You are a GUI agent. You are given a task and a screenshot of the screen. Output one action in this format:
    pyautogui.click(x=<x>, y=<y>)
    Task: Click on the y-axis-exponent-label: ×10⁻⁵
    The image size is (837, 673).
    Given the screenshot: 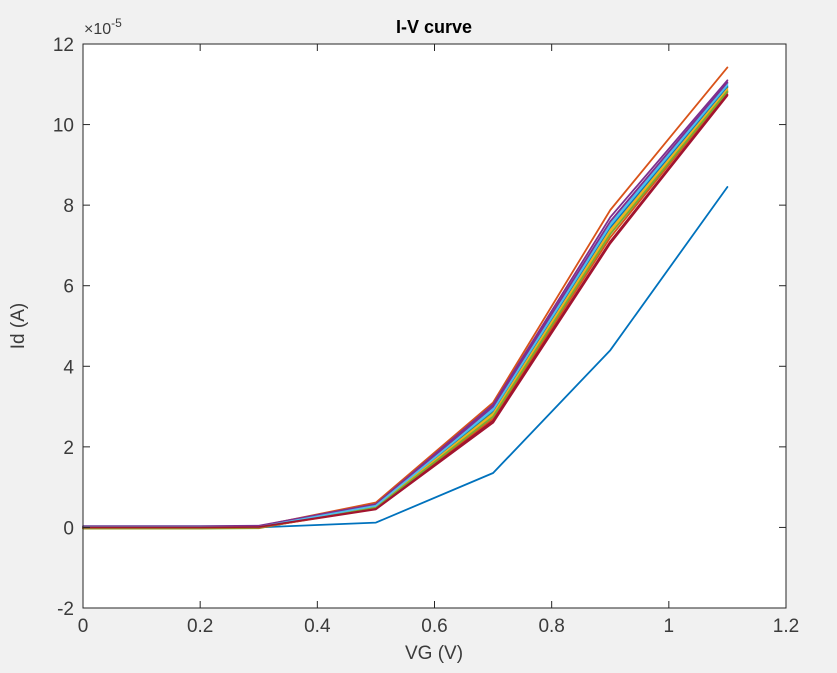 What is the action you would take?
    pyautogui.click(x=103, y=27)
    